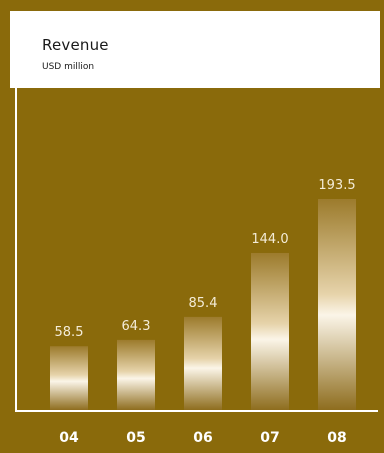 This screenshot has height=453, width=384. Describe the element at coordinates (203, 303) in the screenshot. I see `value-label-06: 85.4` at that location.